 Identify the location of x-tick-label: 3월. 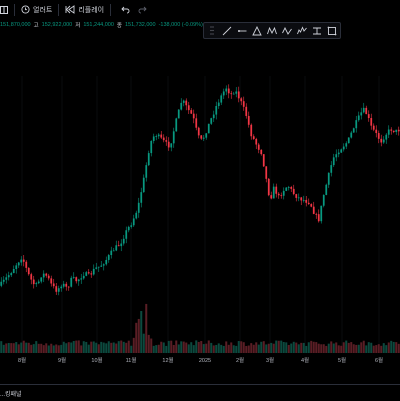
(270, 360).